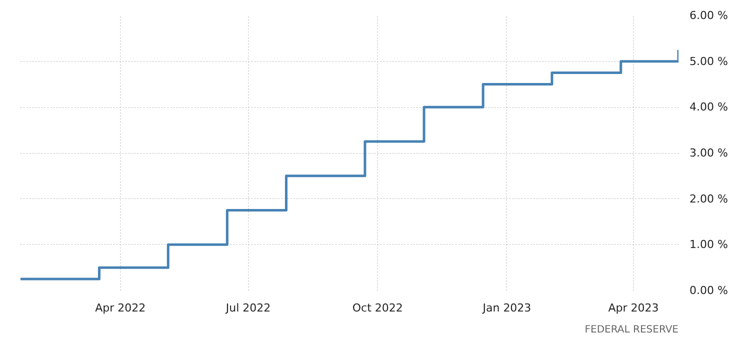 The image size is (730, 340). What do you see at coordinates (709, 290) in the screenshot?
I see `y-tick-label: 0.00 %` at bounding box center [709, 290].